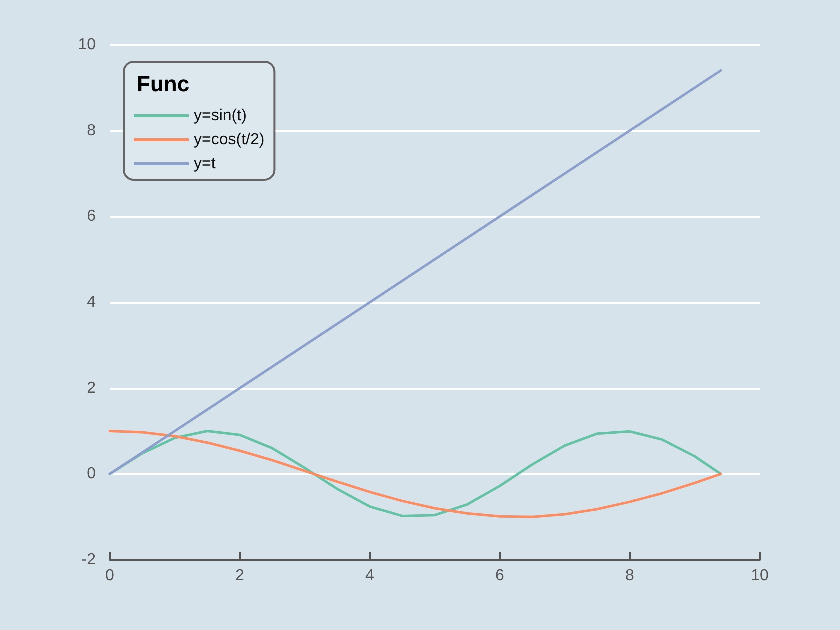 The height and width of the screenshot is (630, 840). I want to click on x-tick-label: 6, so click(500, 576).